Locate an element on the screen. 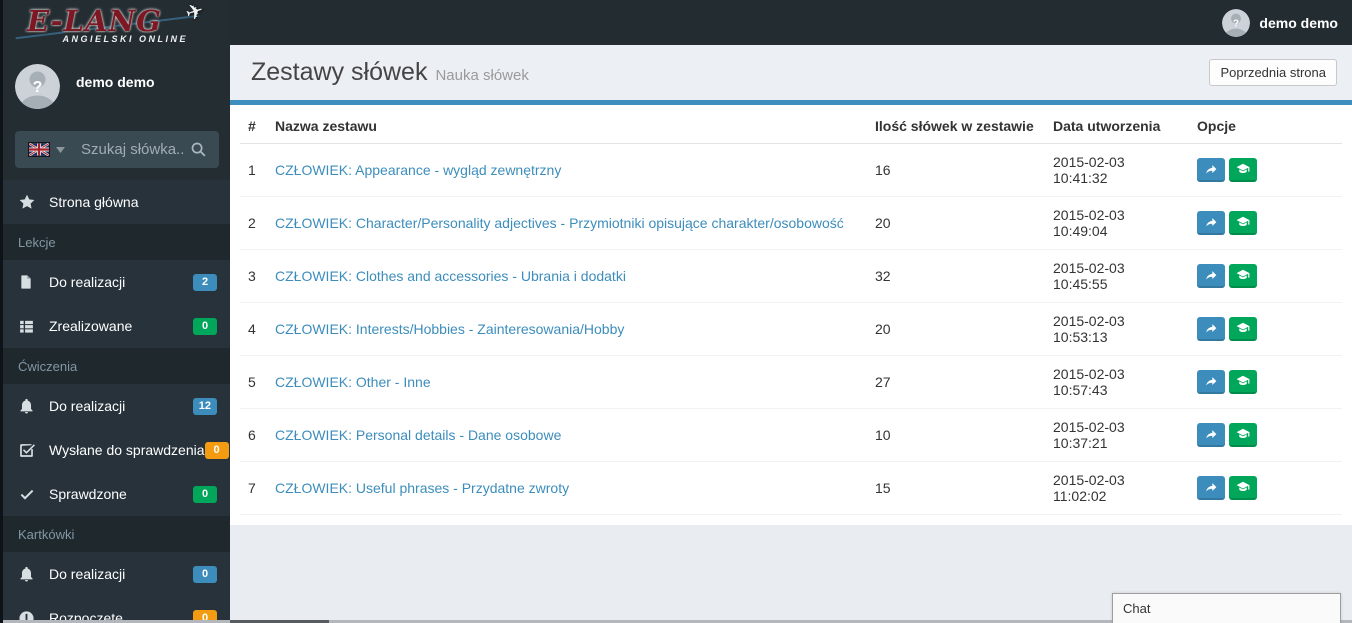 Image resolution: width=1352 pixels, height=623 pixels. user-avatar-icon: ? is located at coordinates (1236, 22).